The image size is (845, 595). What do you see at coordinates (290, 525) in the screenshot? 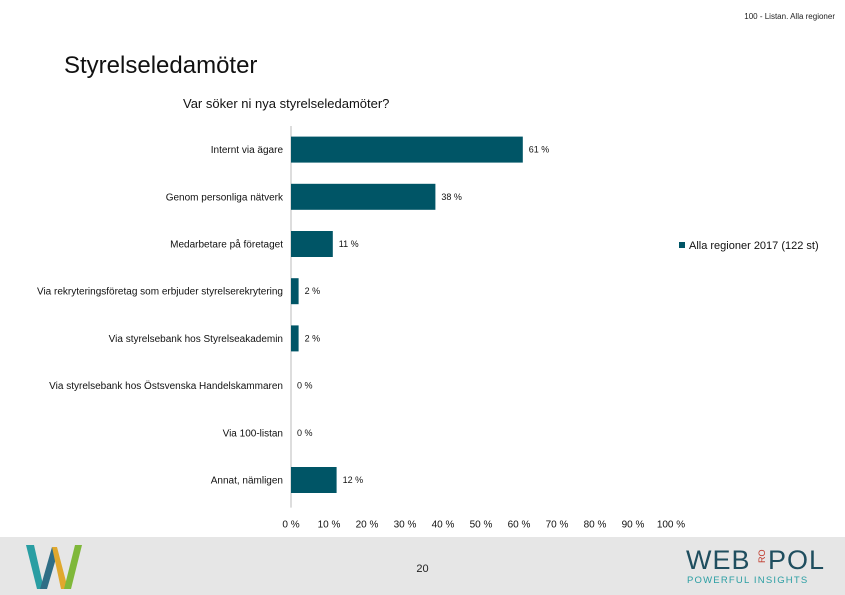
I see `x-tick-label: 0 %` at bounding box center [290, 525].